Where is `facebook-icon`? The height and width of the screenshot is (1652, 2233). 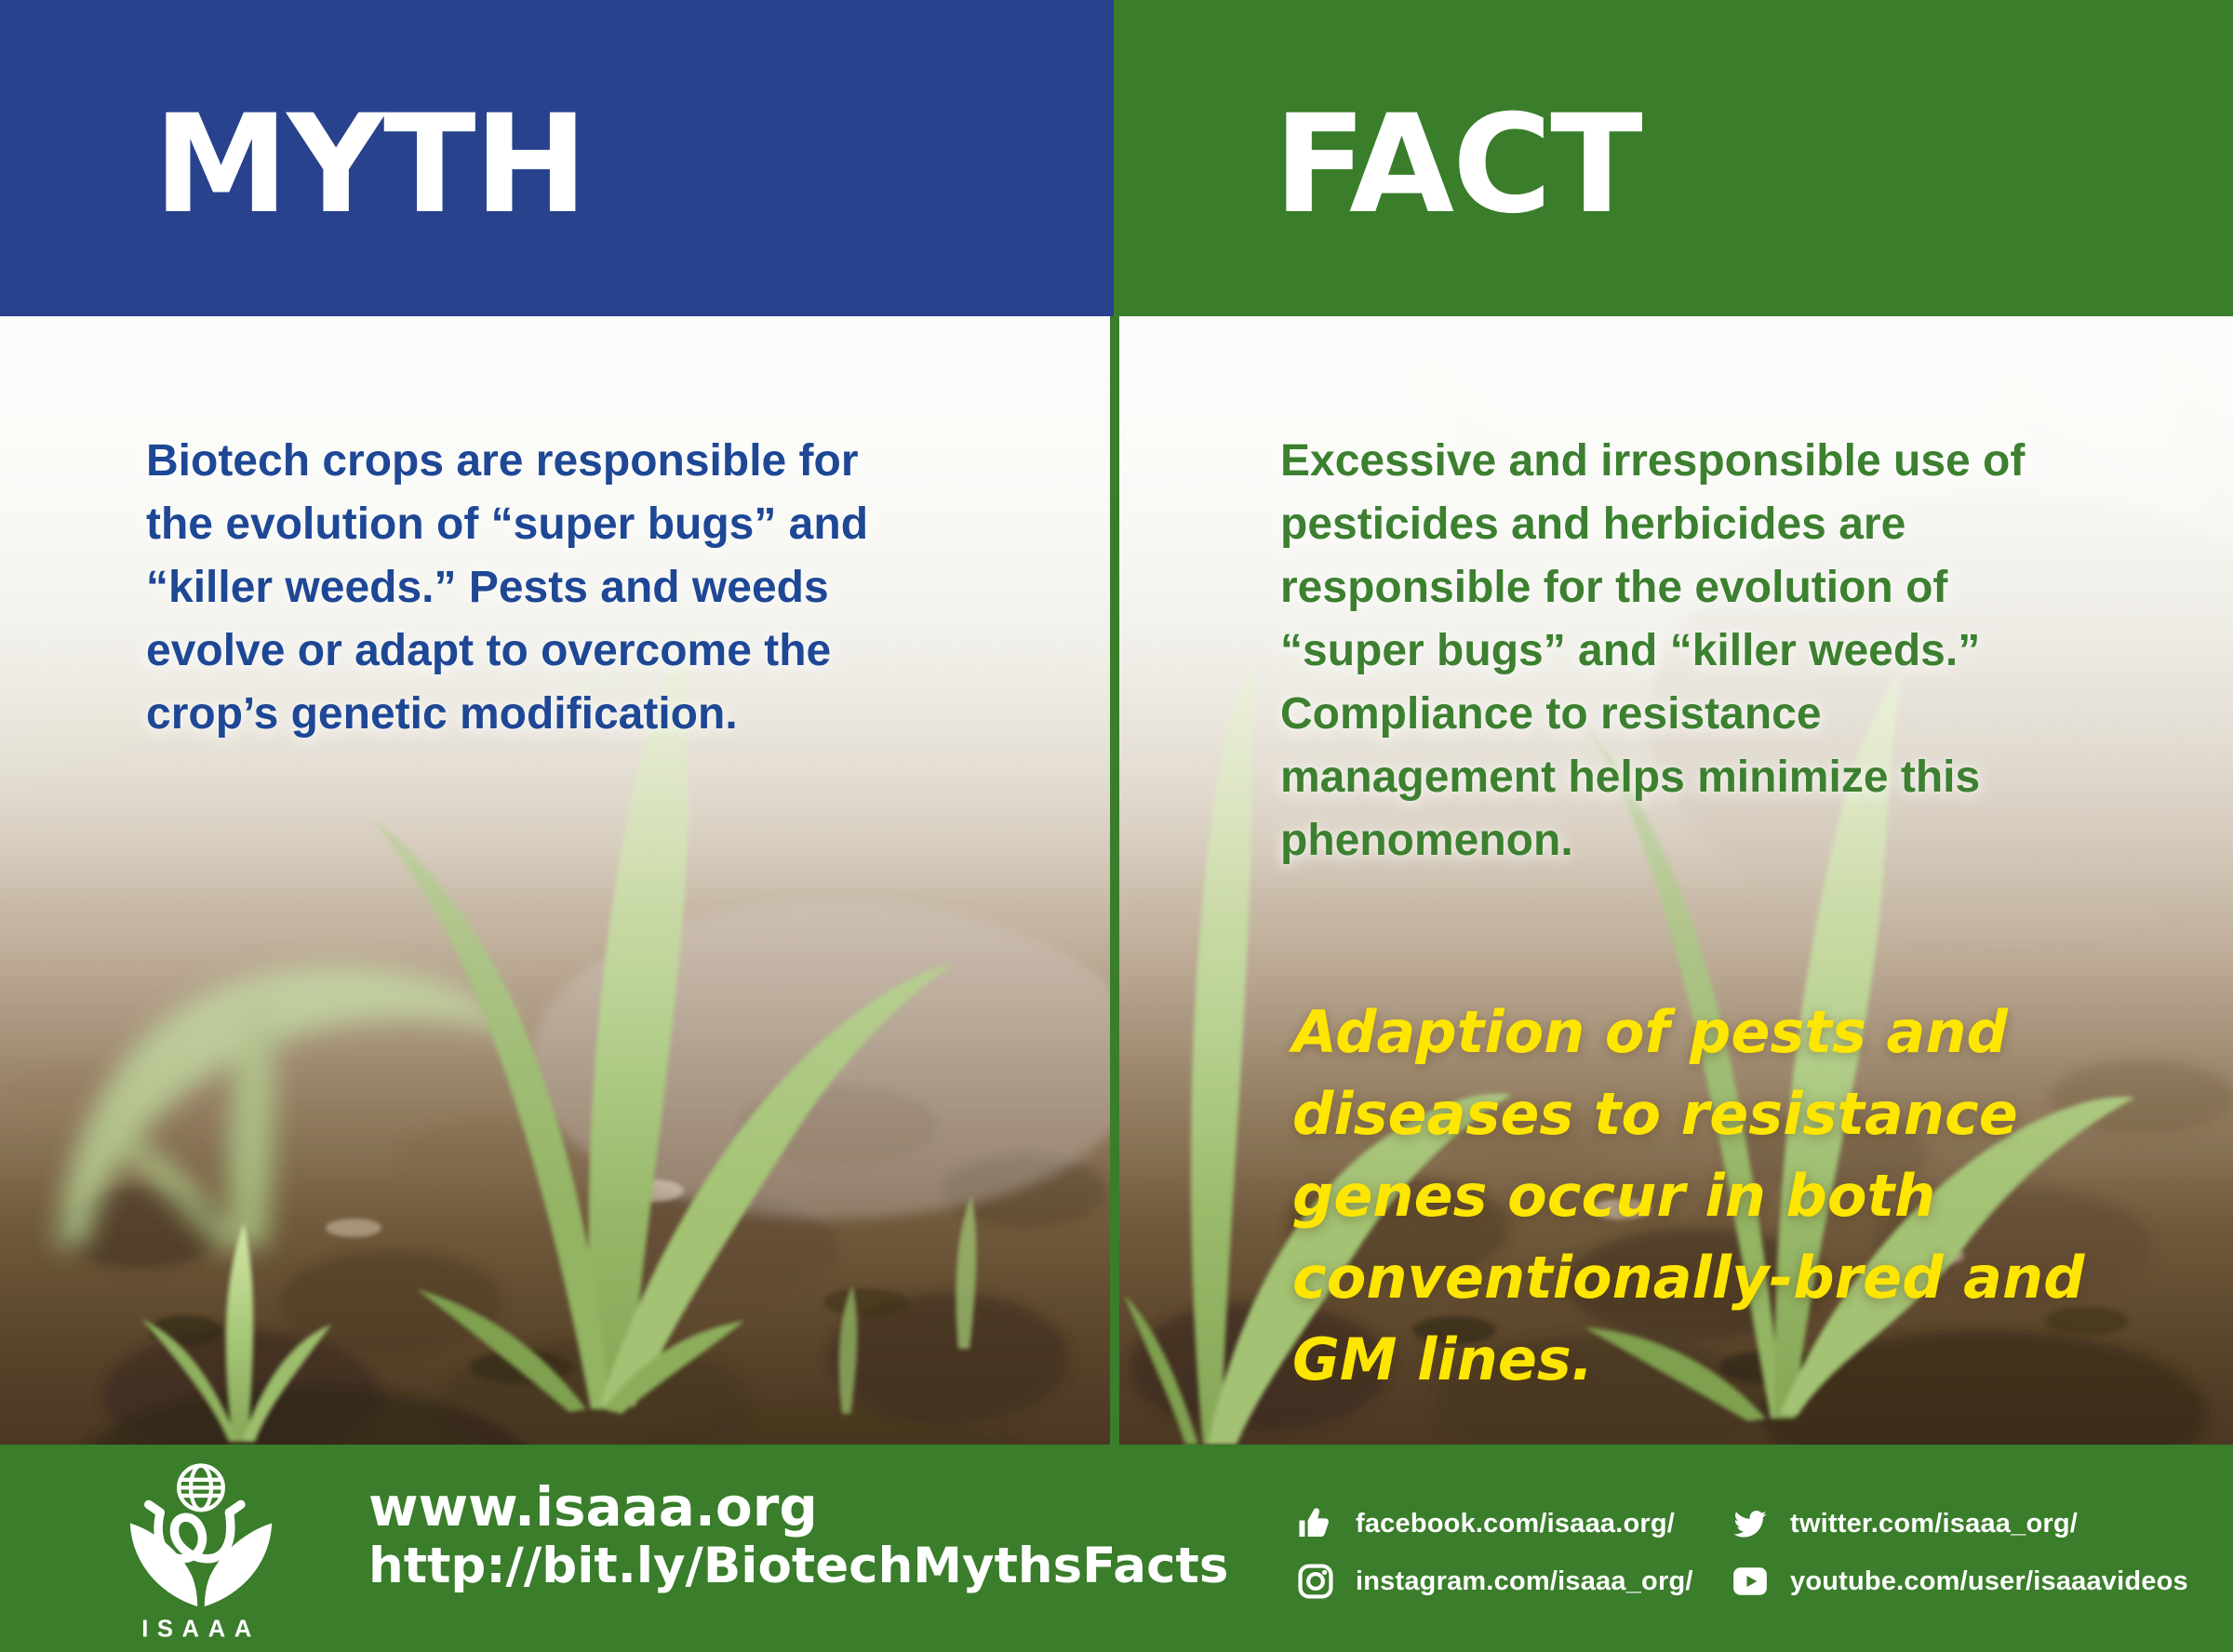 facebook-icon is located at coordinates (1315, 1523).